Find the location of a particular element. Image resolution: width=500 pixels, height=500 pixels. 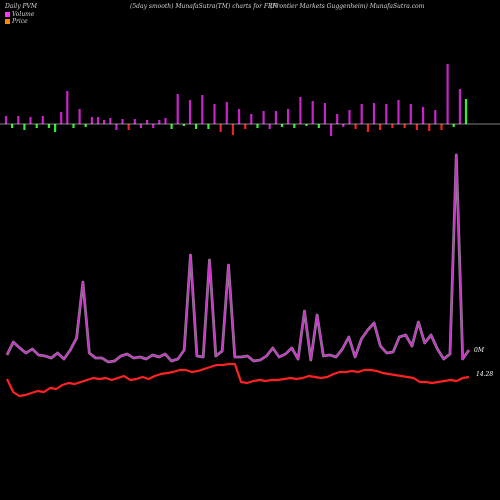

legend-volume-swatch is located at coordinates (7, 14).